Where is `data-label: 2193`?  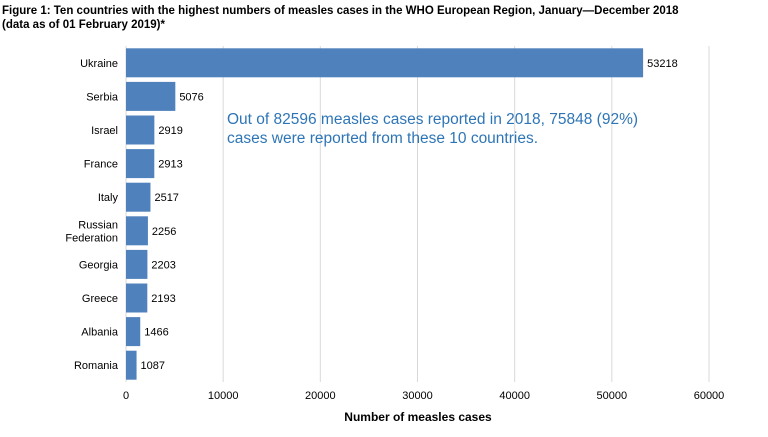 data-label: 2193 is located at coordinates (163, 299).